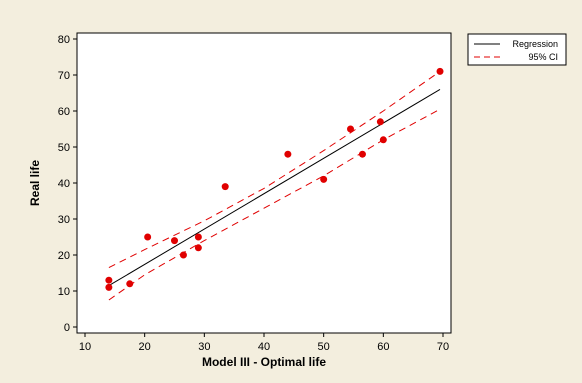 This screenshot has width=582, height=383. What do you see at coordinates (35, 183) in the screenshot?
I see `y-axis-title: Real life` at bounding box center [35, 183].